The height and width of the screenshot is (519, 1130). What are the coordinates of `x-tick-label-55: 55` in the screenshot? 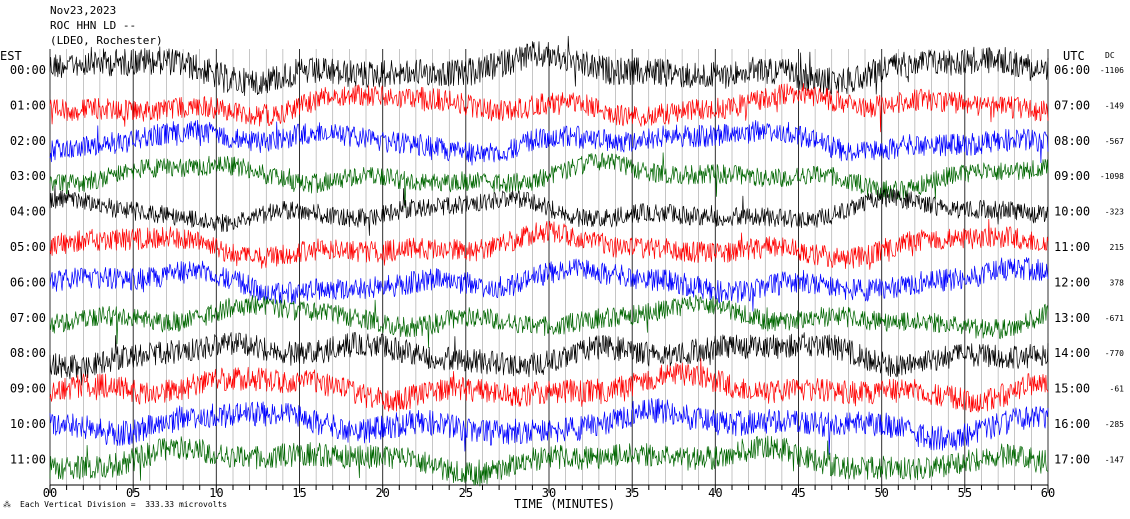 It's located at (965, 493).